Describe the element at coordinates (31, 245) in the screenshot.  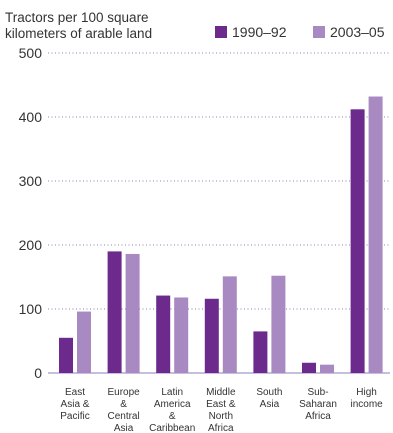
I see `y-tick-label-200: 200` at that location.